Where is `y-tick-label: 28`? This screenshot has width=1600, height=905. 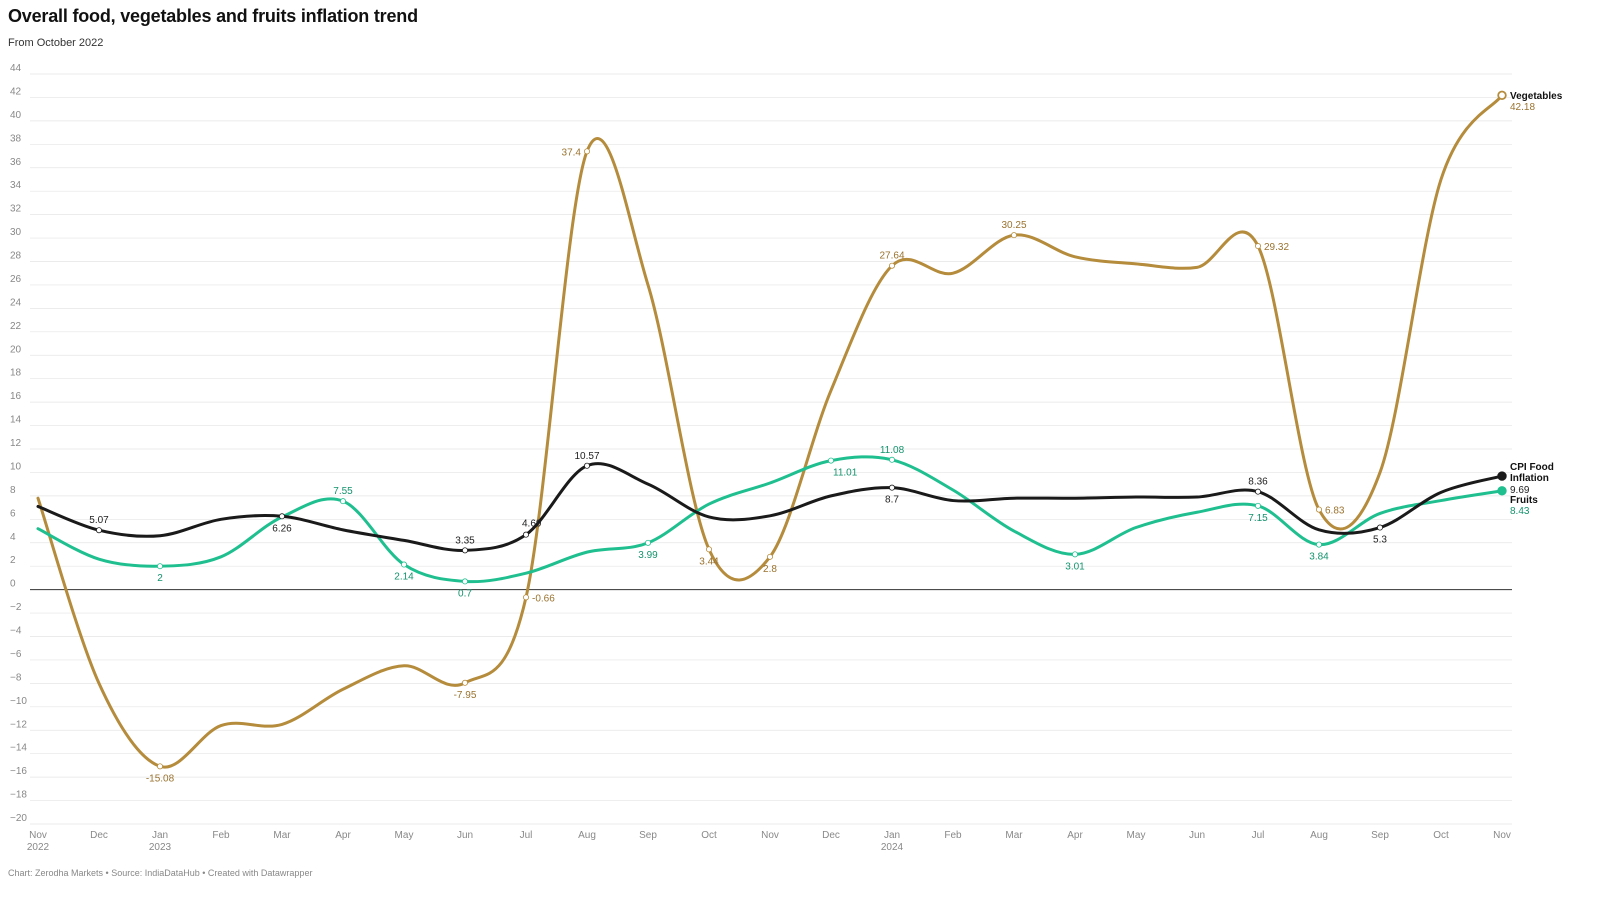 y-tick-label: 28 is located at coordinates (16, 256).